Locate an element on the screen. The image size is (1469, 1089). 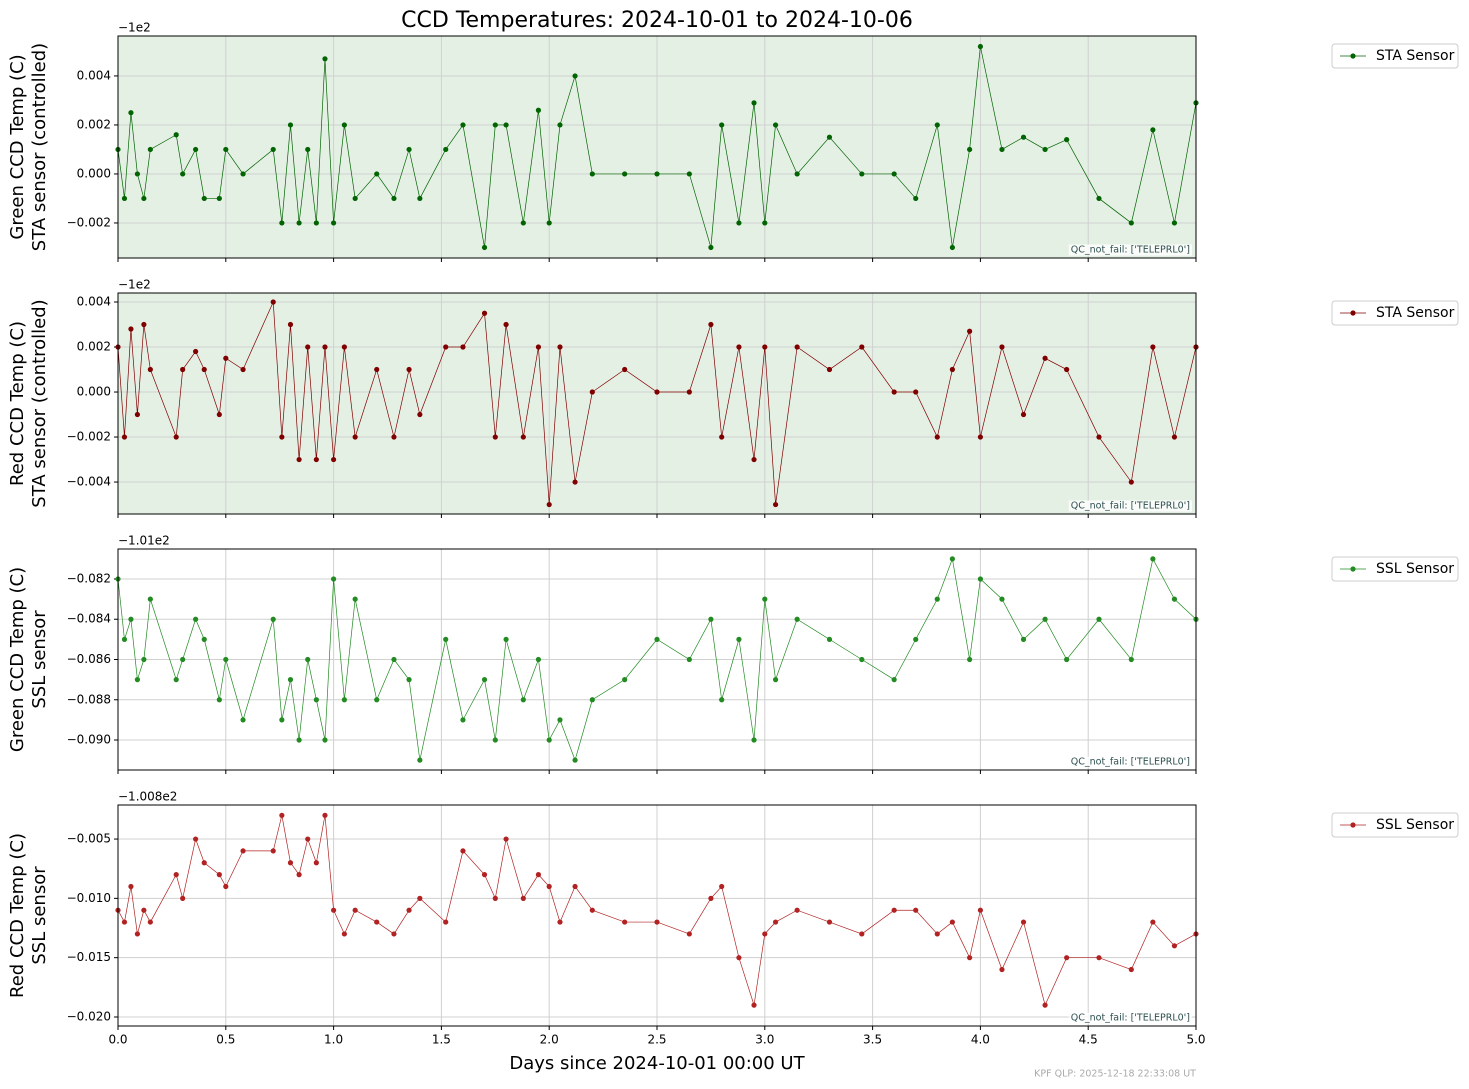
y-axis-label: Green CCD Temp (C) is located at coordinates (17, 659).